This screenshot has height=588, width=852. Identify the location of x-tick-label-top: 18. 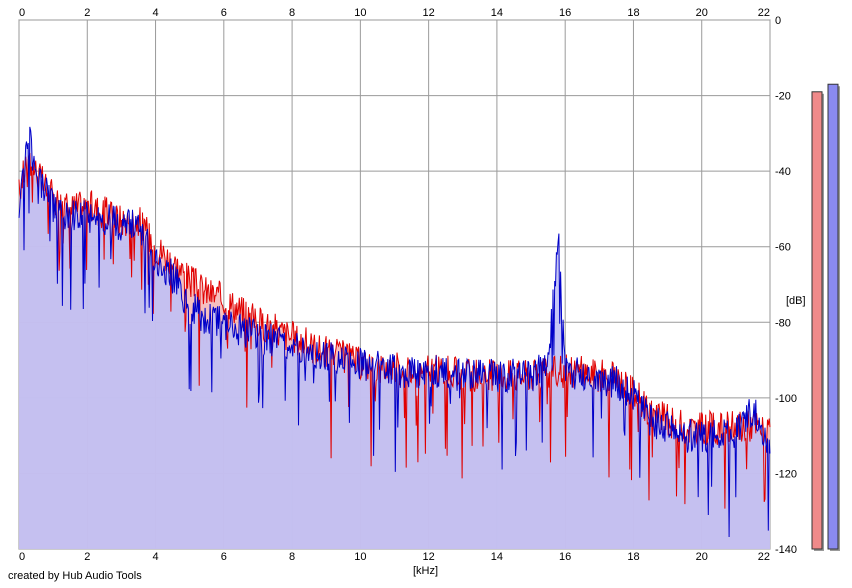
(633, 13).